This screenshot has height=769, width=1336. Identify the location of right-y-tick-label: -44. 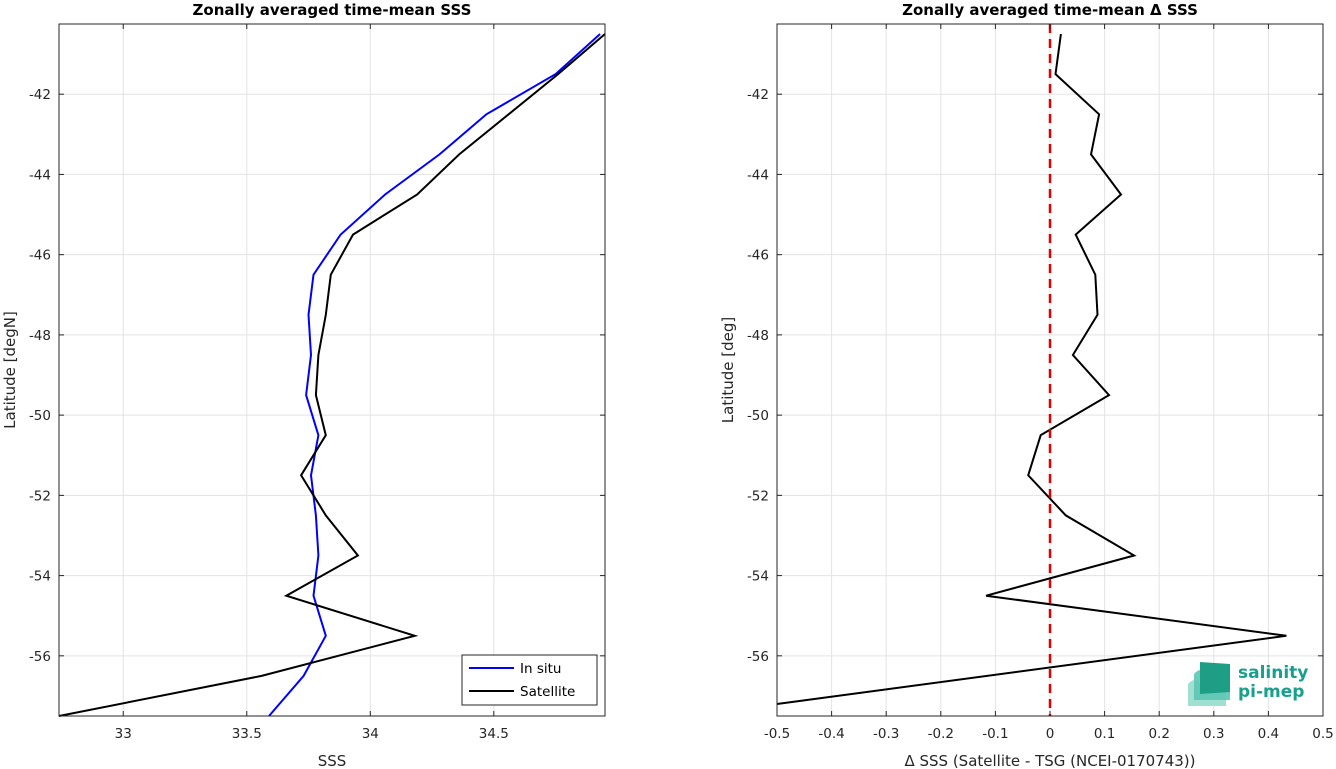
(758, 175).